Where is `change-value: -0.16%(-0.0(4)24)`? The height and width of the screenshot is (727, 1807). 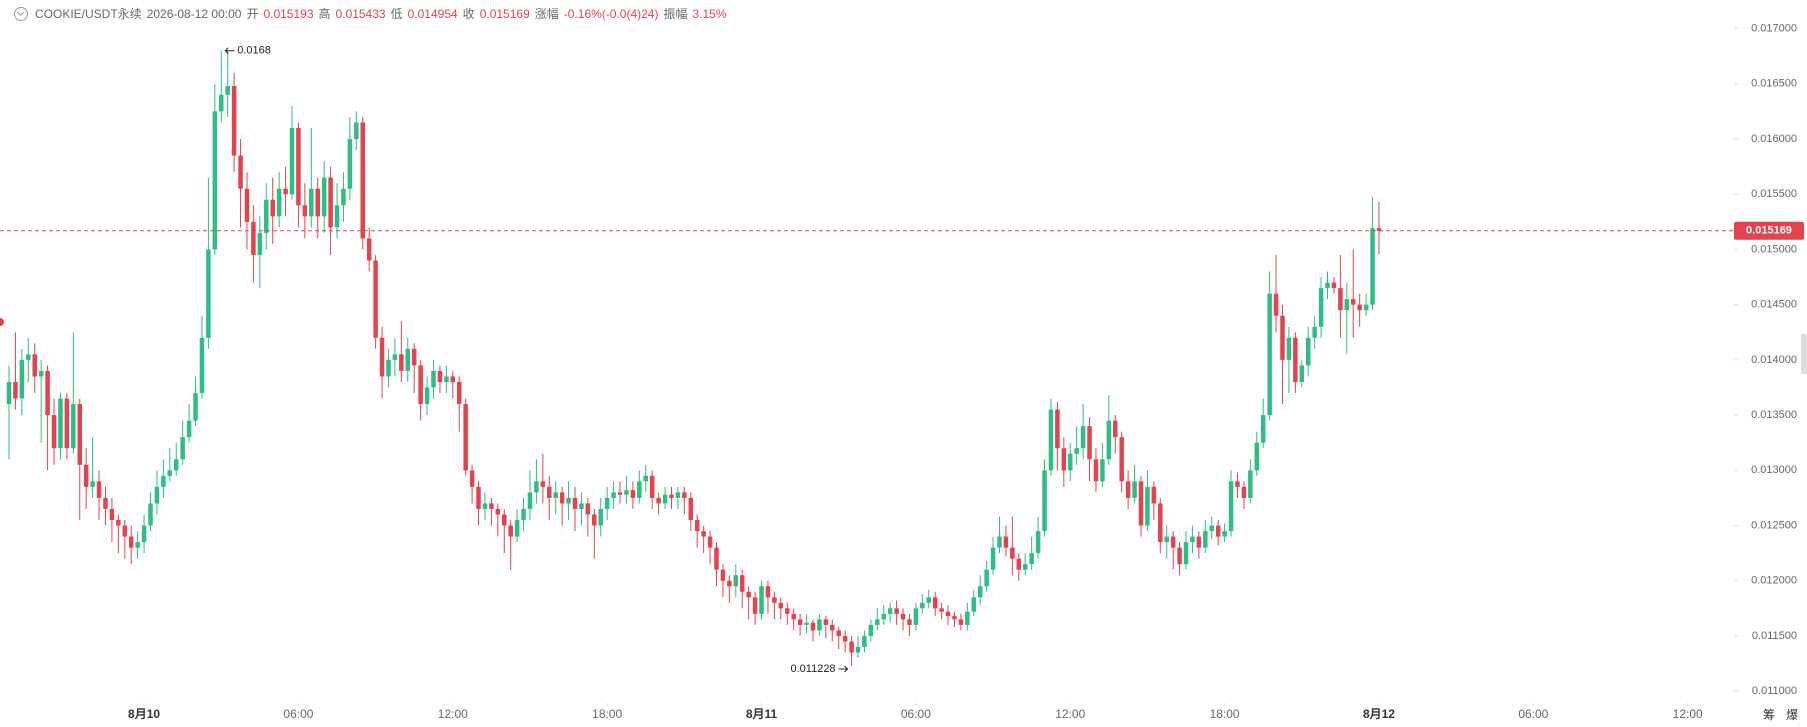 change-value: -0.16%(-0.0(4)24) is located at coordinates (611, 13).